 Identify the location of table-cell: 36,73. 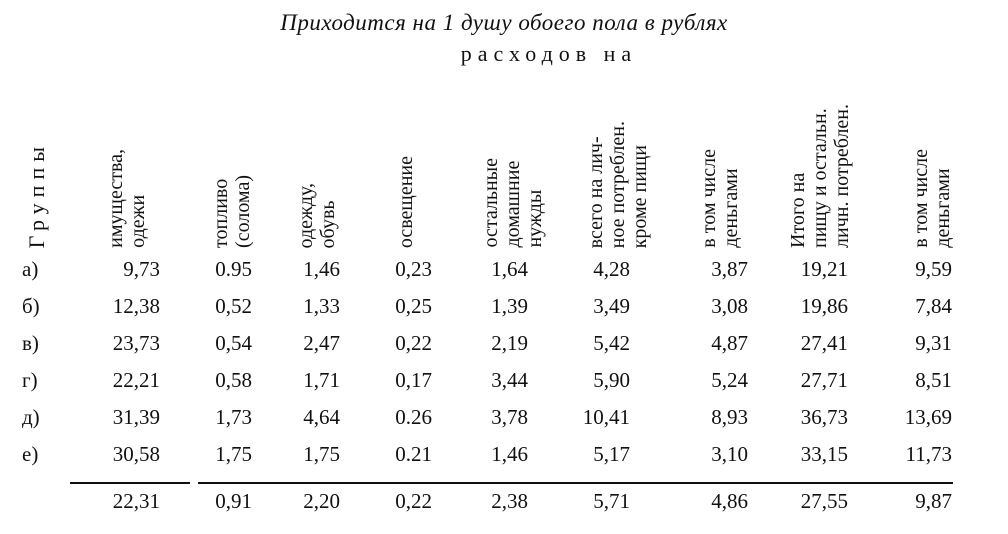
(824, 417).